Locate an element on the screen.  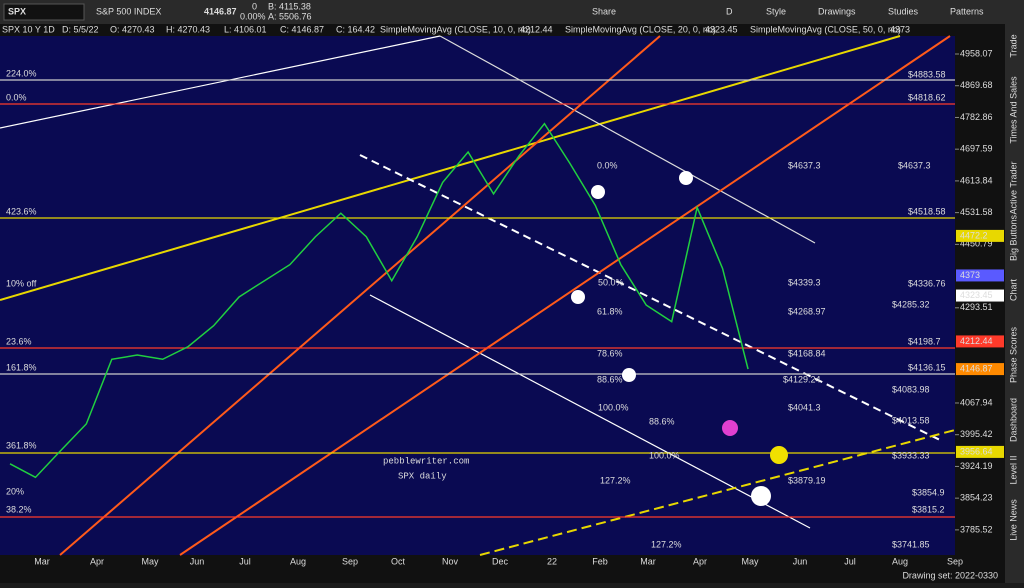
fib-label: 361.8% is located at coordinates (21, 445).